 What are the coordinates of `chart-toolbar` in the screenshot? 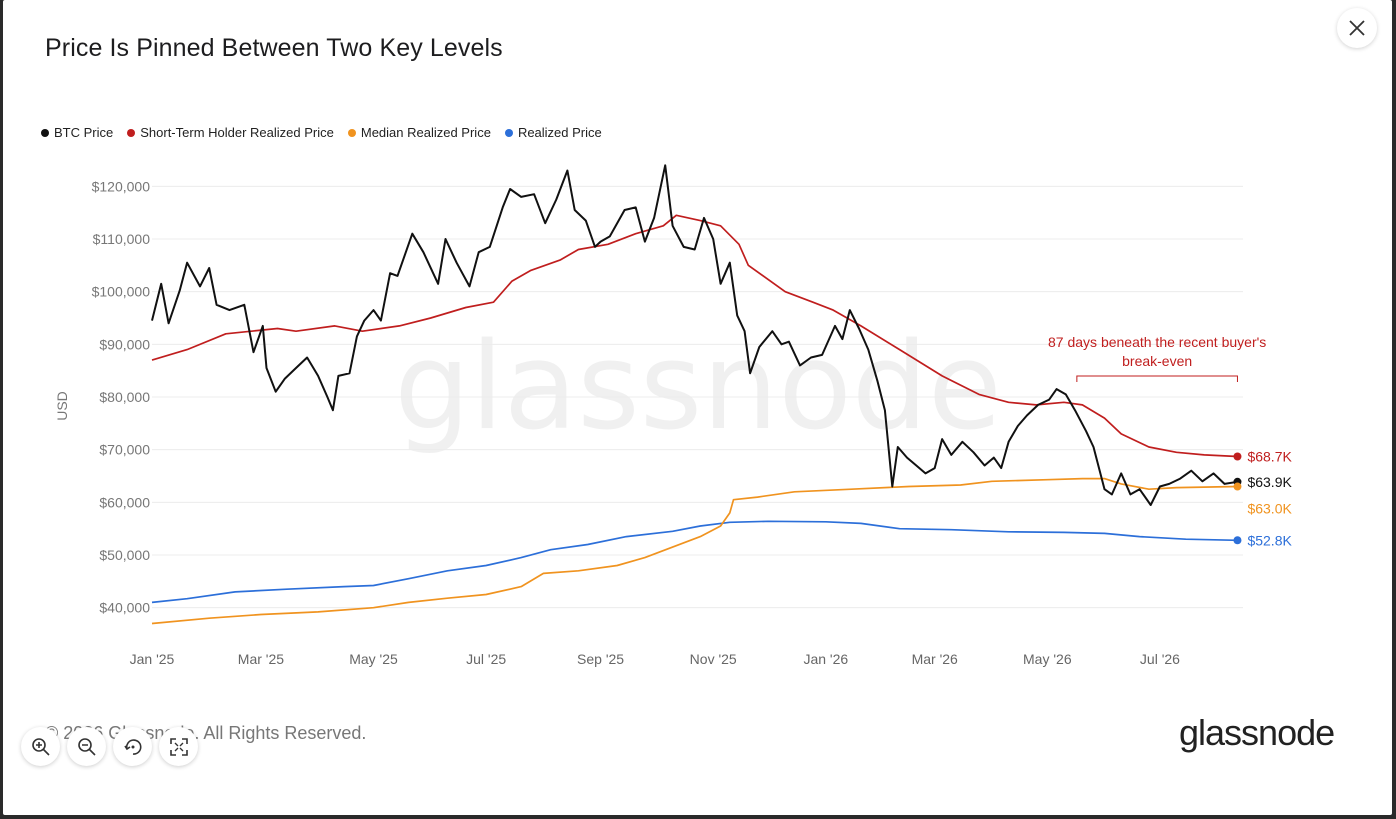 It's located at (109, 746).